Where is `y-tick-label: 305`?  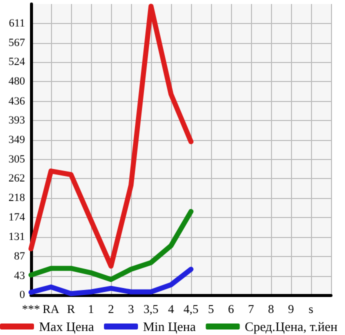
y-tick-label: 305 is located at coordinates (17, 159).